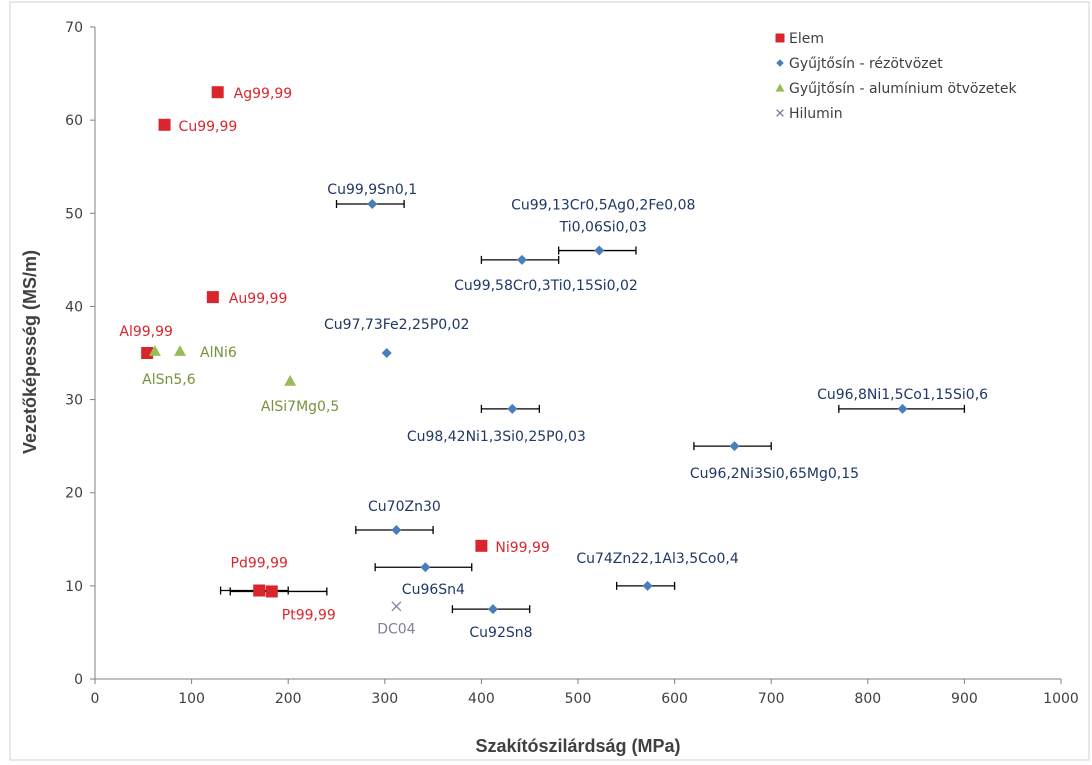  Describe the element at coordinates (896, 89) in the screenshot. I see `legend-entry: Gyűjtősín - alumínium ötvözetek` at that location.